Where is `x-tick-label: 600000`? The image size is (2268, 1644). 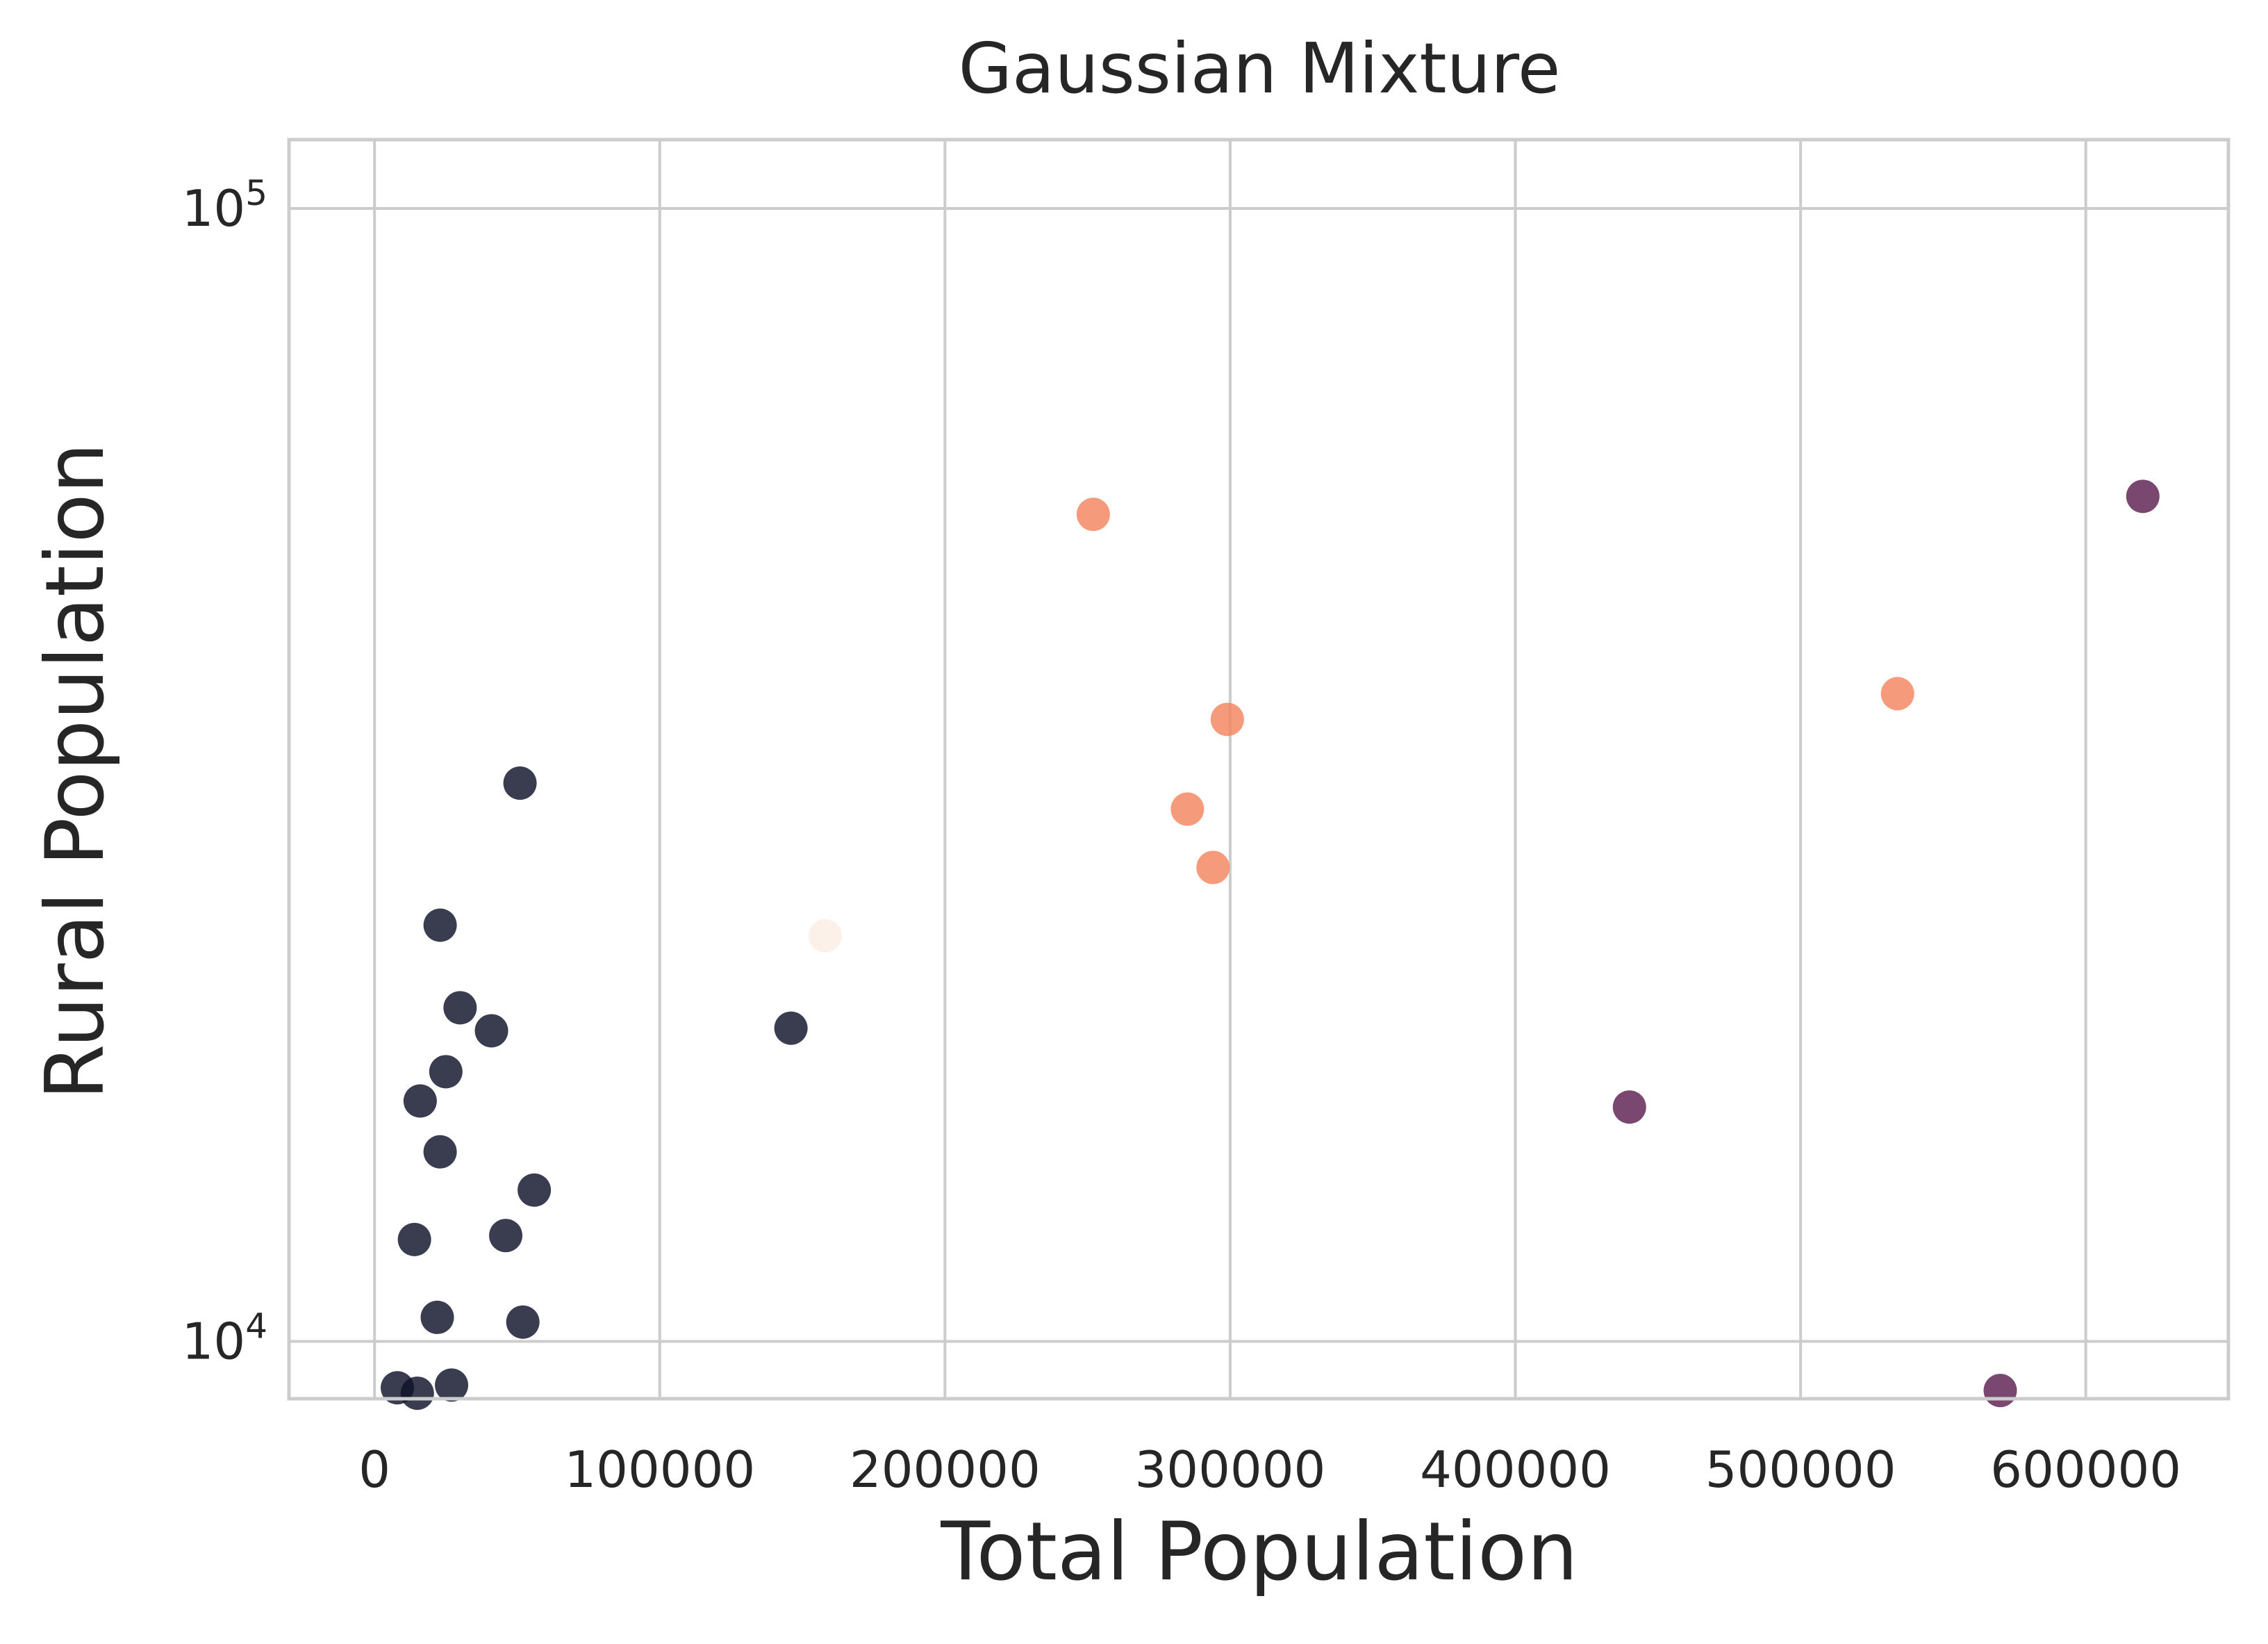 x-tick-label: 600000 is located at coordinates (2085, 1469).